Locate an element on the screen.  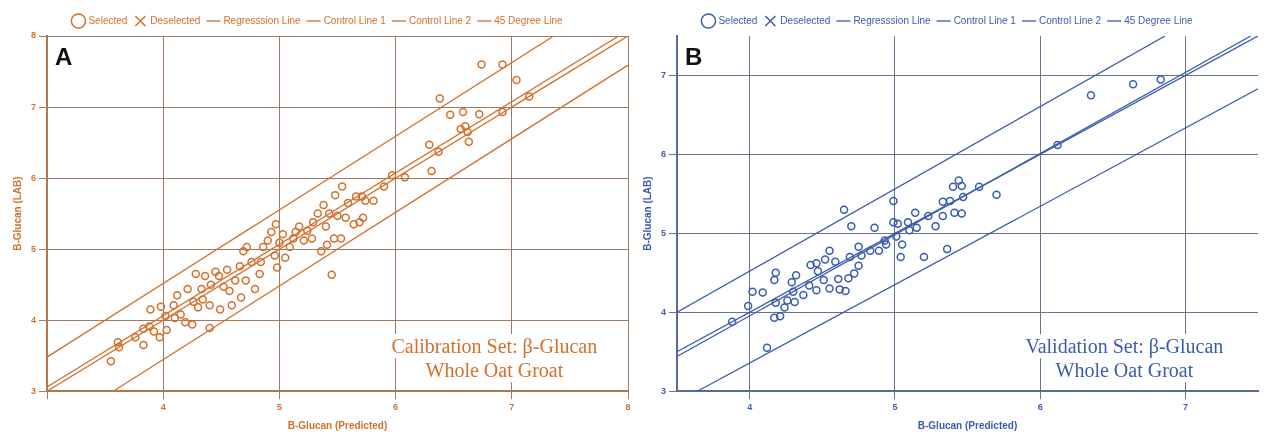
x-tick-label: 8 is located at coordinates (628, 407).